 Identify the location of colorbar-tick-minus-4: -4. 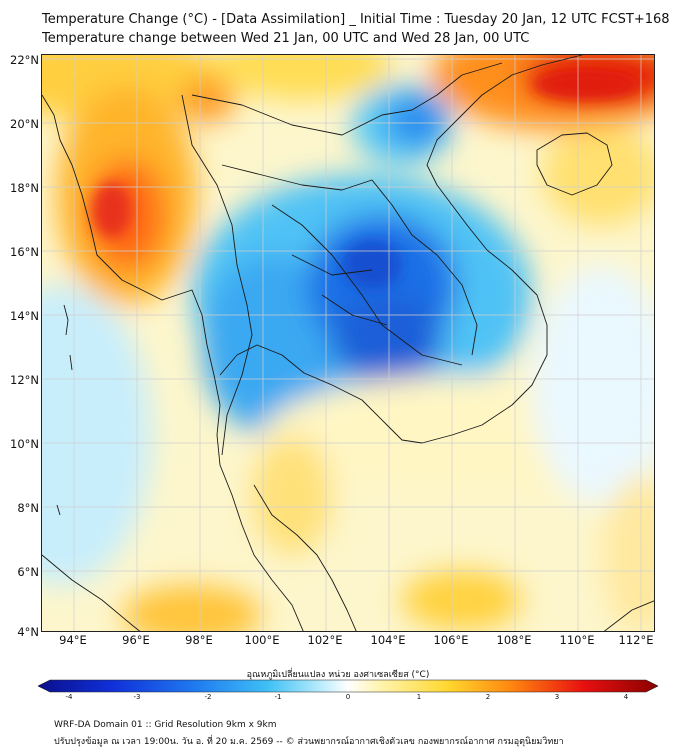
(69, 697).